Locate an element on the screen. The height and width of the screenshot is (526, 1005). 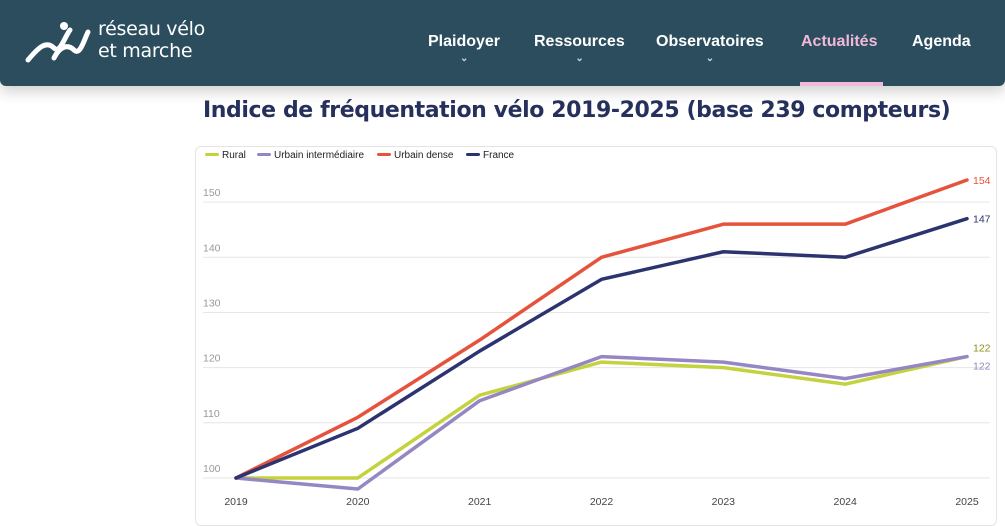
nav-active-indicator is located at coordinates (841, 84).